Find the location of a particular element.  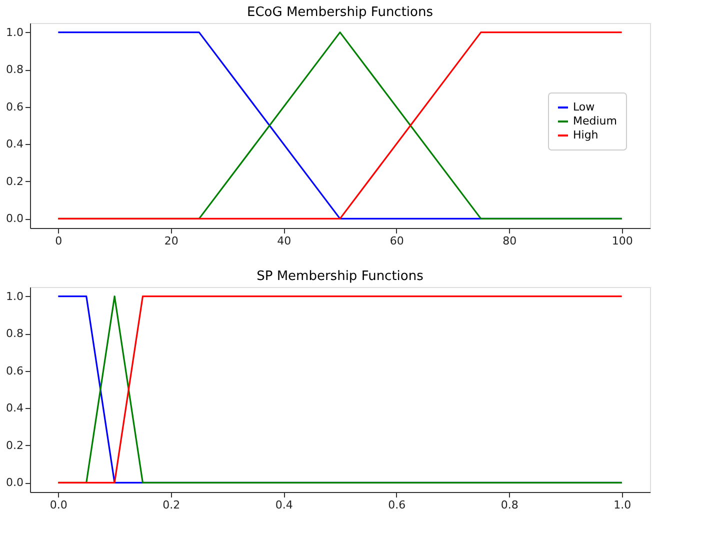

x-tick-label: 60 is located at coordinates (397, 241).